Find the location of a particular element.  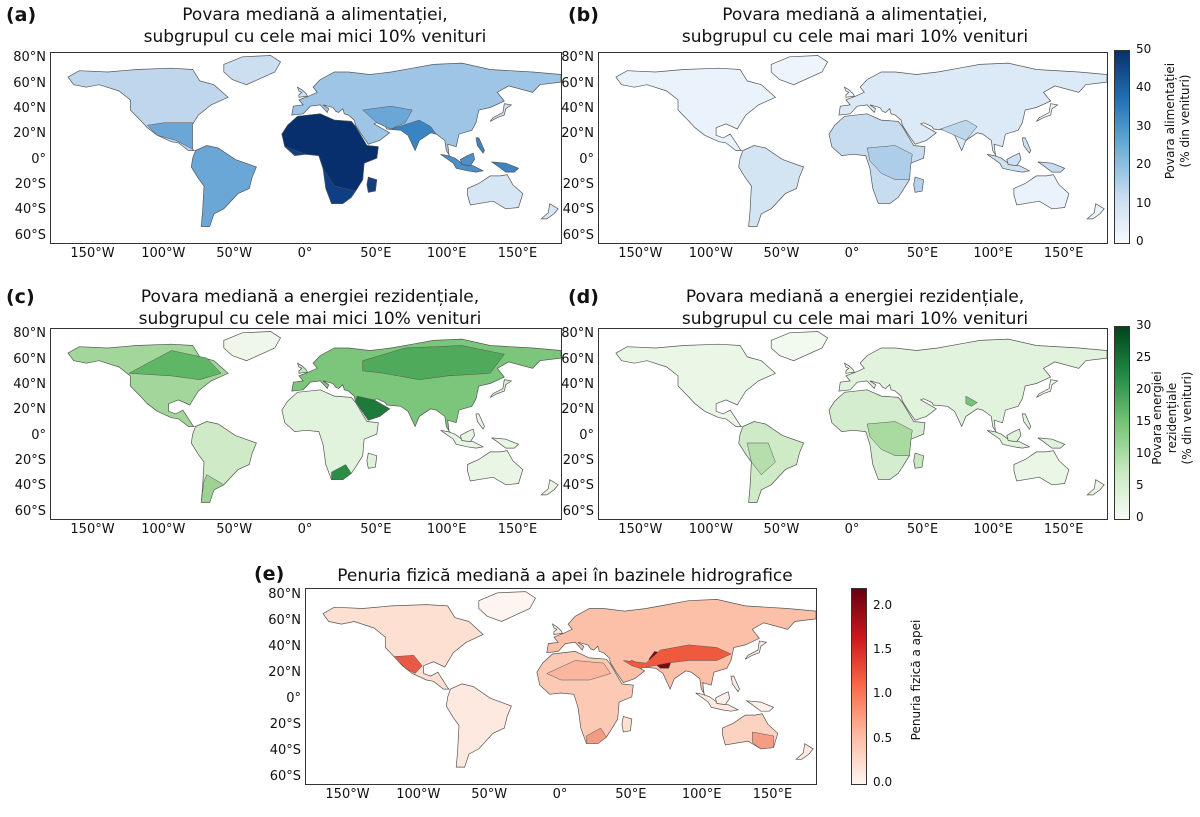

lon-tick-label: 50°E is located at coordinates (922, 529).